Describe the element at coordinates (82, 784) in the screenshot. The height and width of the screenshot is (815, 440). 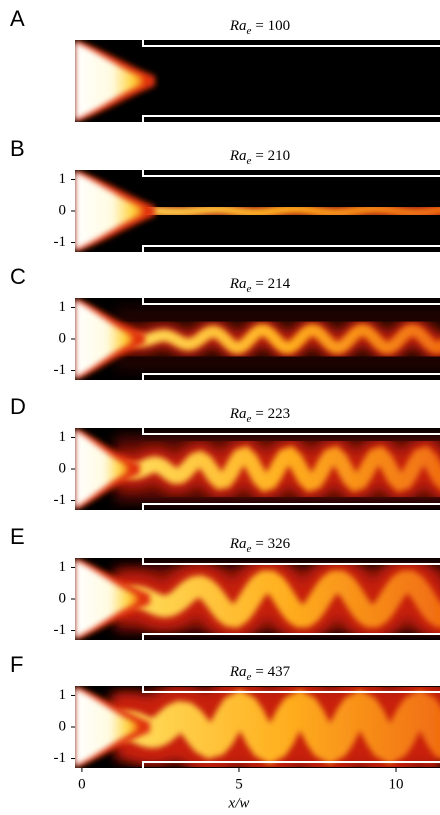
I see `x-tick-label: 0` at that location.